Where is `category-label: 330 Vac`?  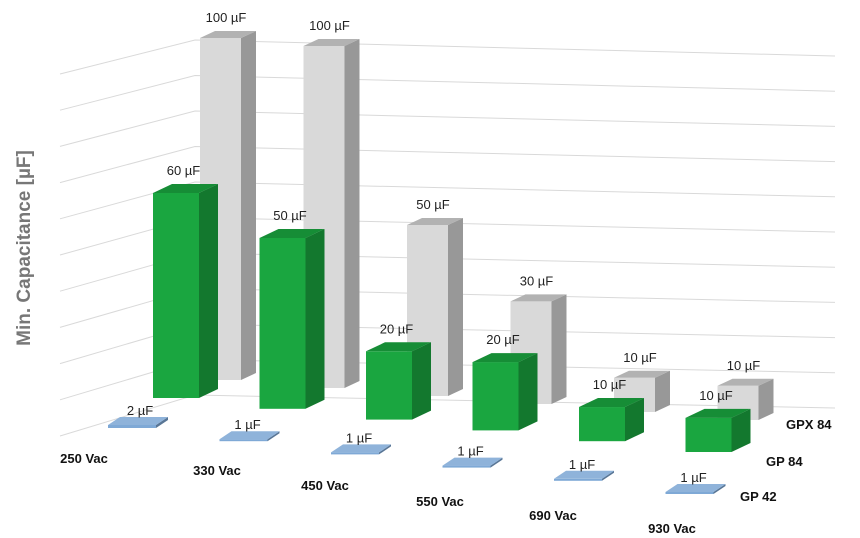
category-label: 330 Vac is located at coordinates (217, 470).